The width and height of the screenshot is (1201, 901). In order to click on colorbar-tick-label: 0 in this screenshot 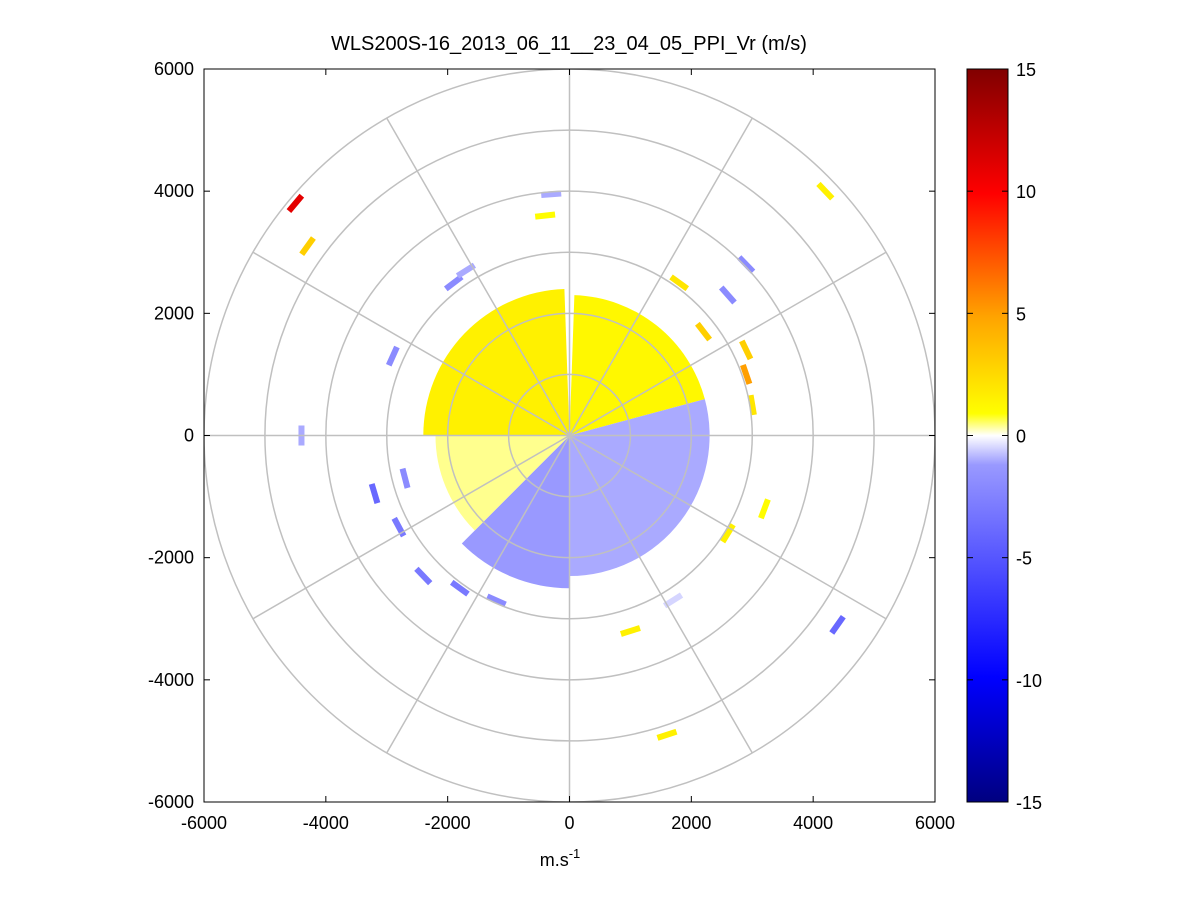, I will do `click(1021, 437)`.